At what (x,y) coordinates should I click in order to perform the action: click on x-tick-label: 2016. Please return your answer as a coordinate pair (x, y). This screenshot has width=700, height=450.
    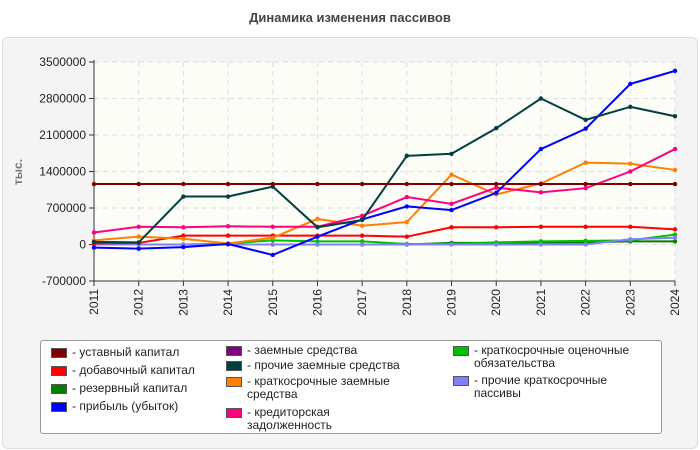
    Looking at the image, I should click on (317, 302).